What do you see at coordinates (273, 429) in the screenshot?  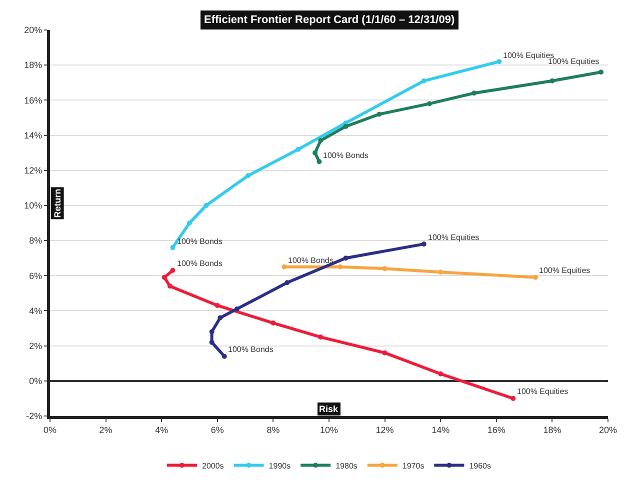 I see `x-tick-label: 8%` at bounding box center [273, 429].